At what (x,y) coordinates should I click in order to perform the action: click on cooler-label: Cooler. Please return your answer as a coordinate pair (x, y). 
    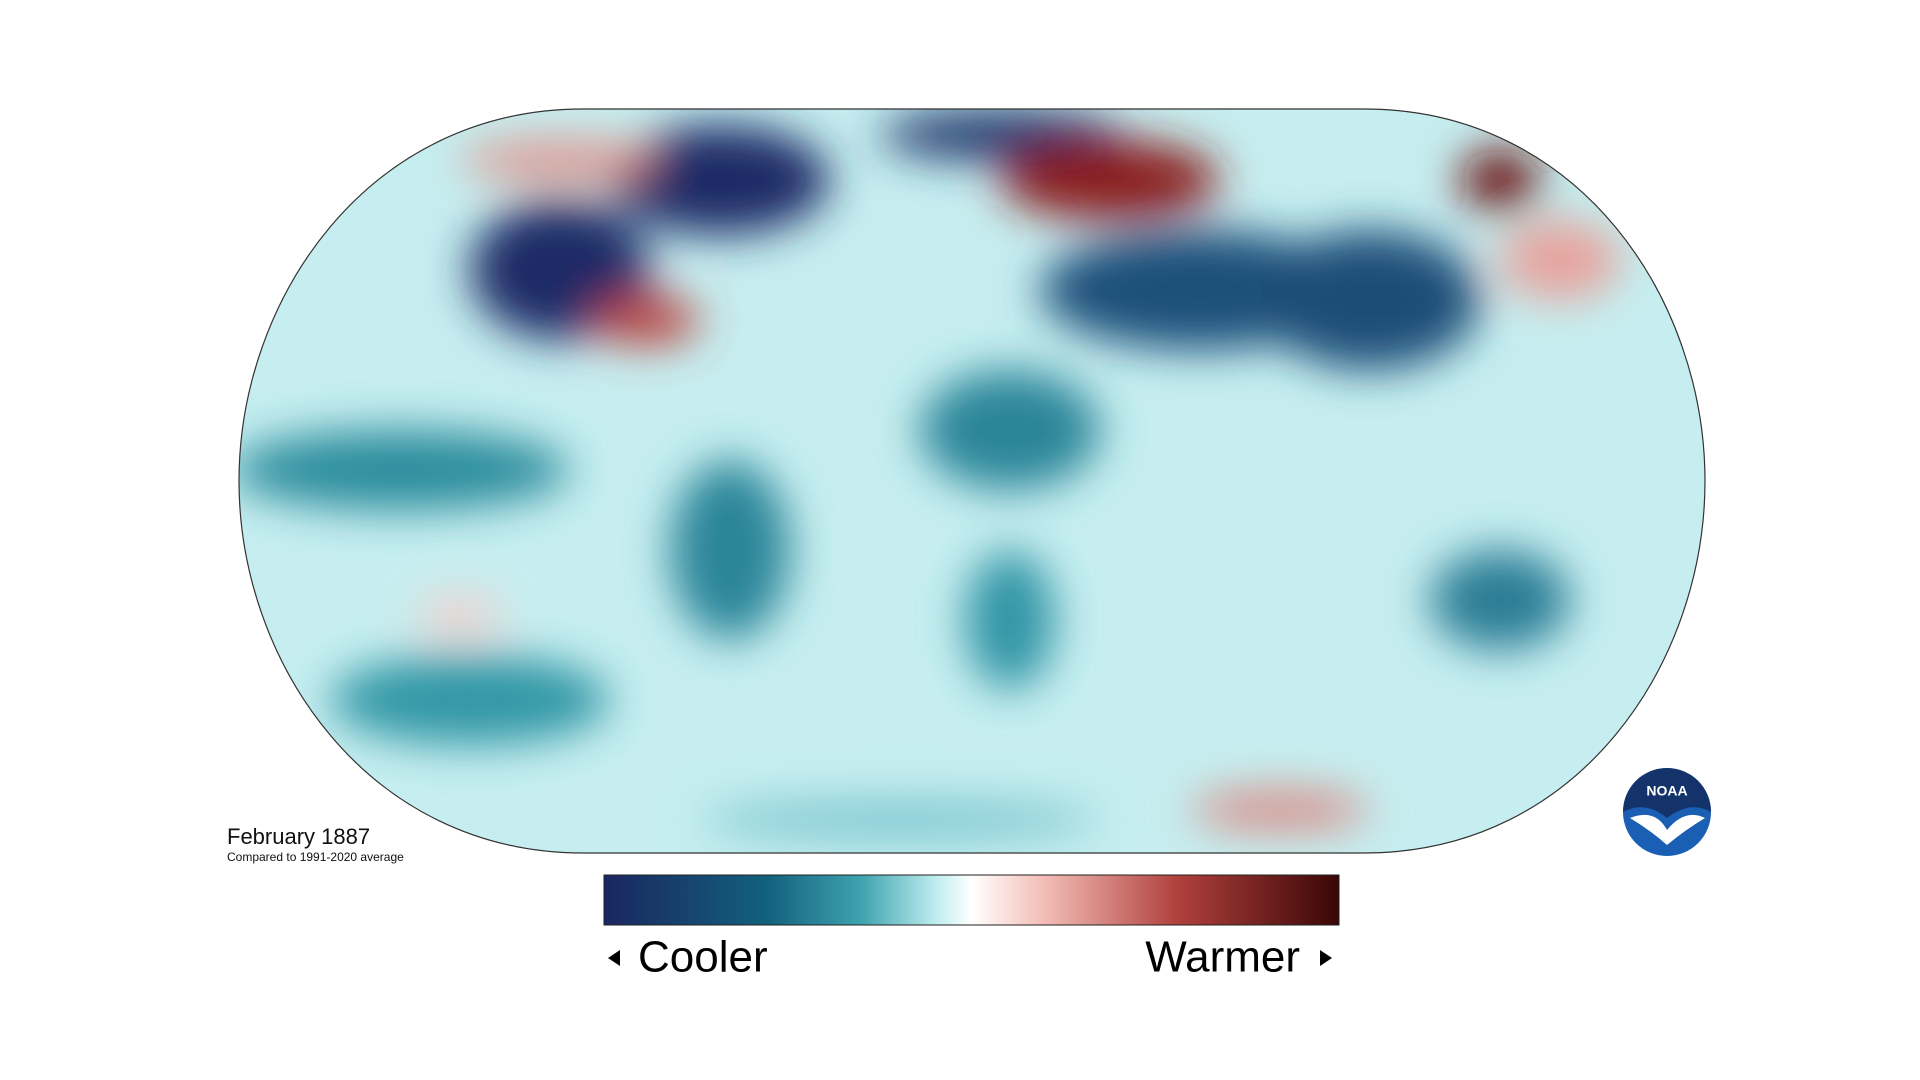
    Looking at the image, I should click on (703, 957).